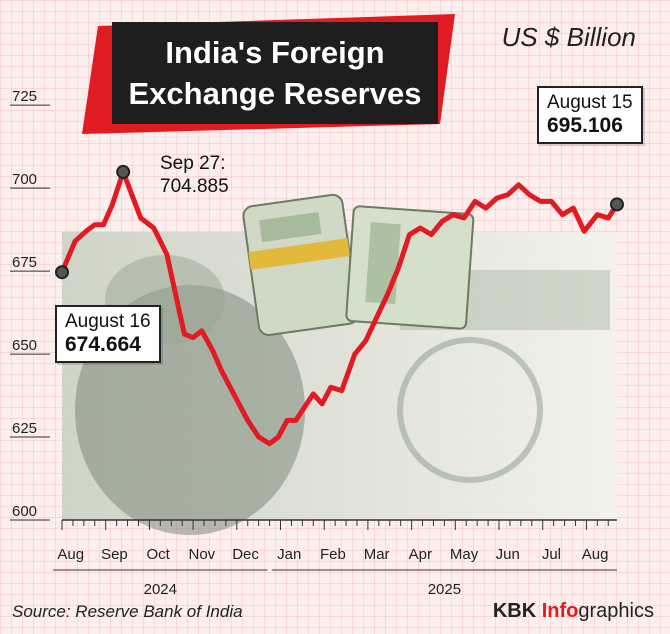 The height and width of the screenshot is (634, 670). Describe the element at coordinates (245, 554) in the screenshot. I see `x-month-label: Dec` at that location.